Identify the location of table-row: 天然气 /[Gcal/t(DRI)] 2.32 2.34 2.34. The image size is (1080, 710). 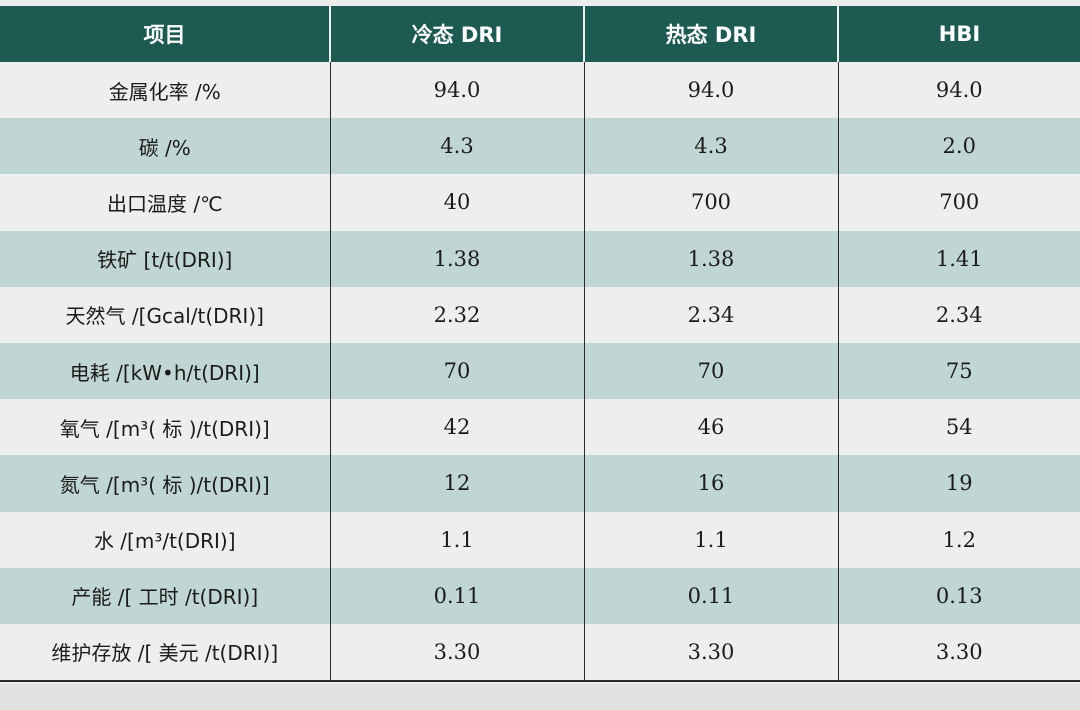
(540, 314).